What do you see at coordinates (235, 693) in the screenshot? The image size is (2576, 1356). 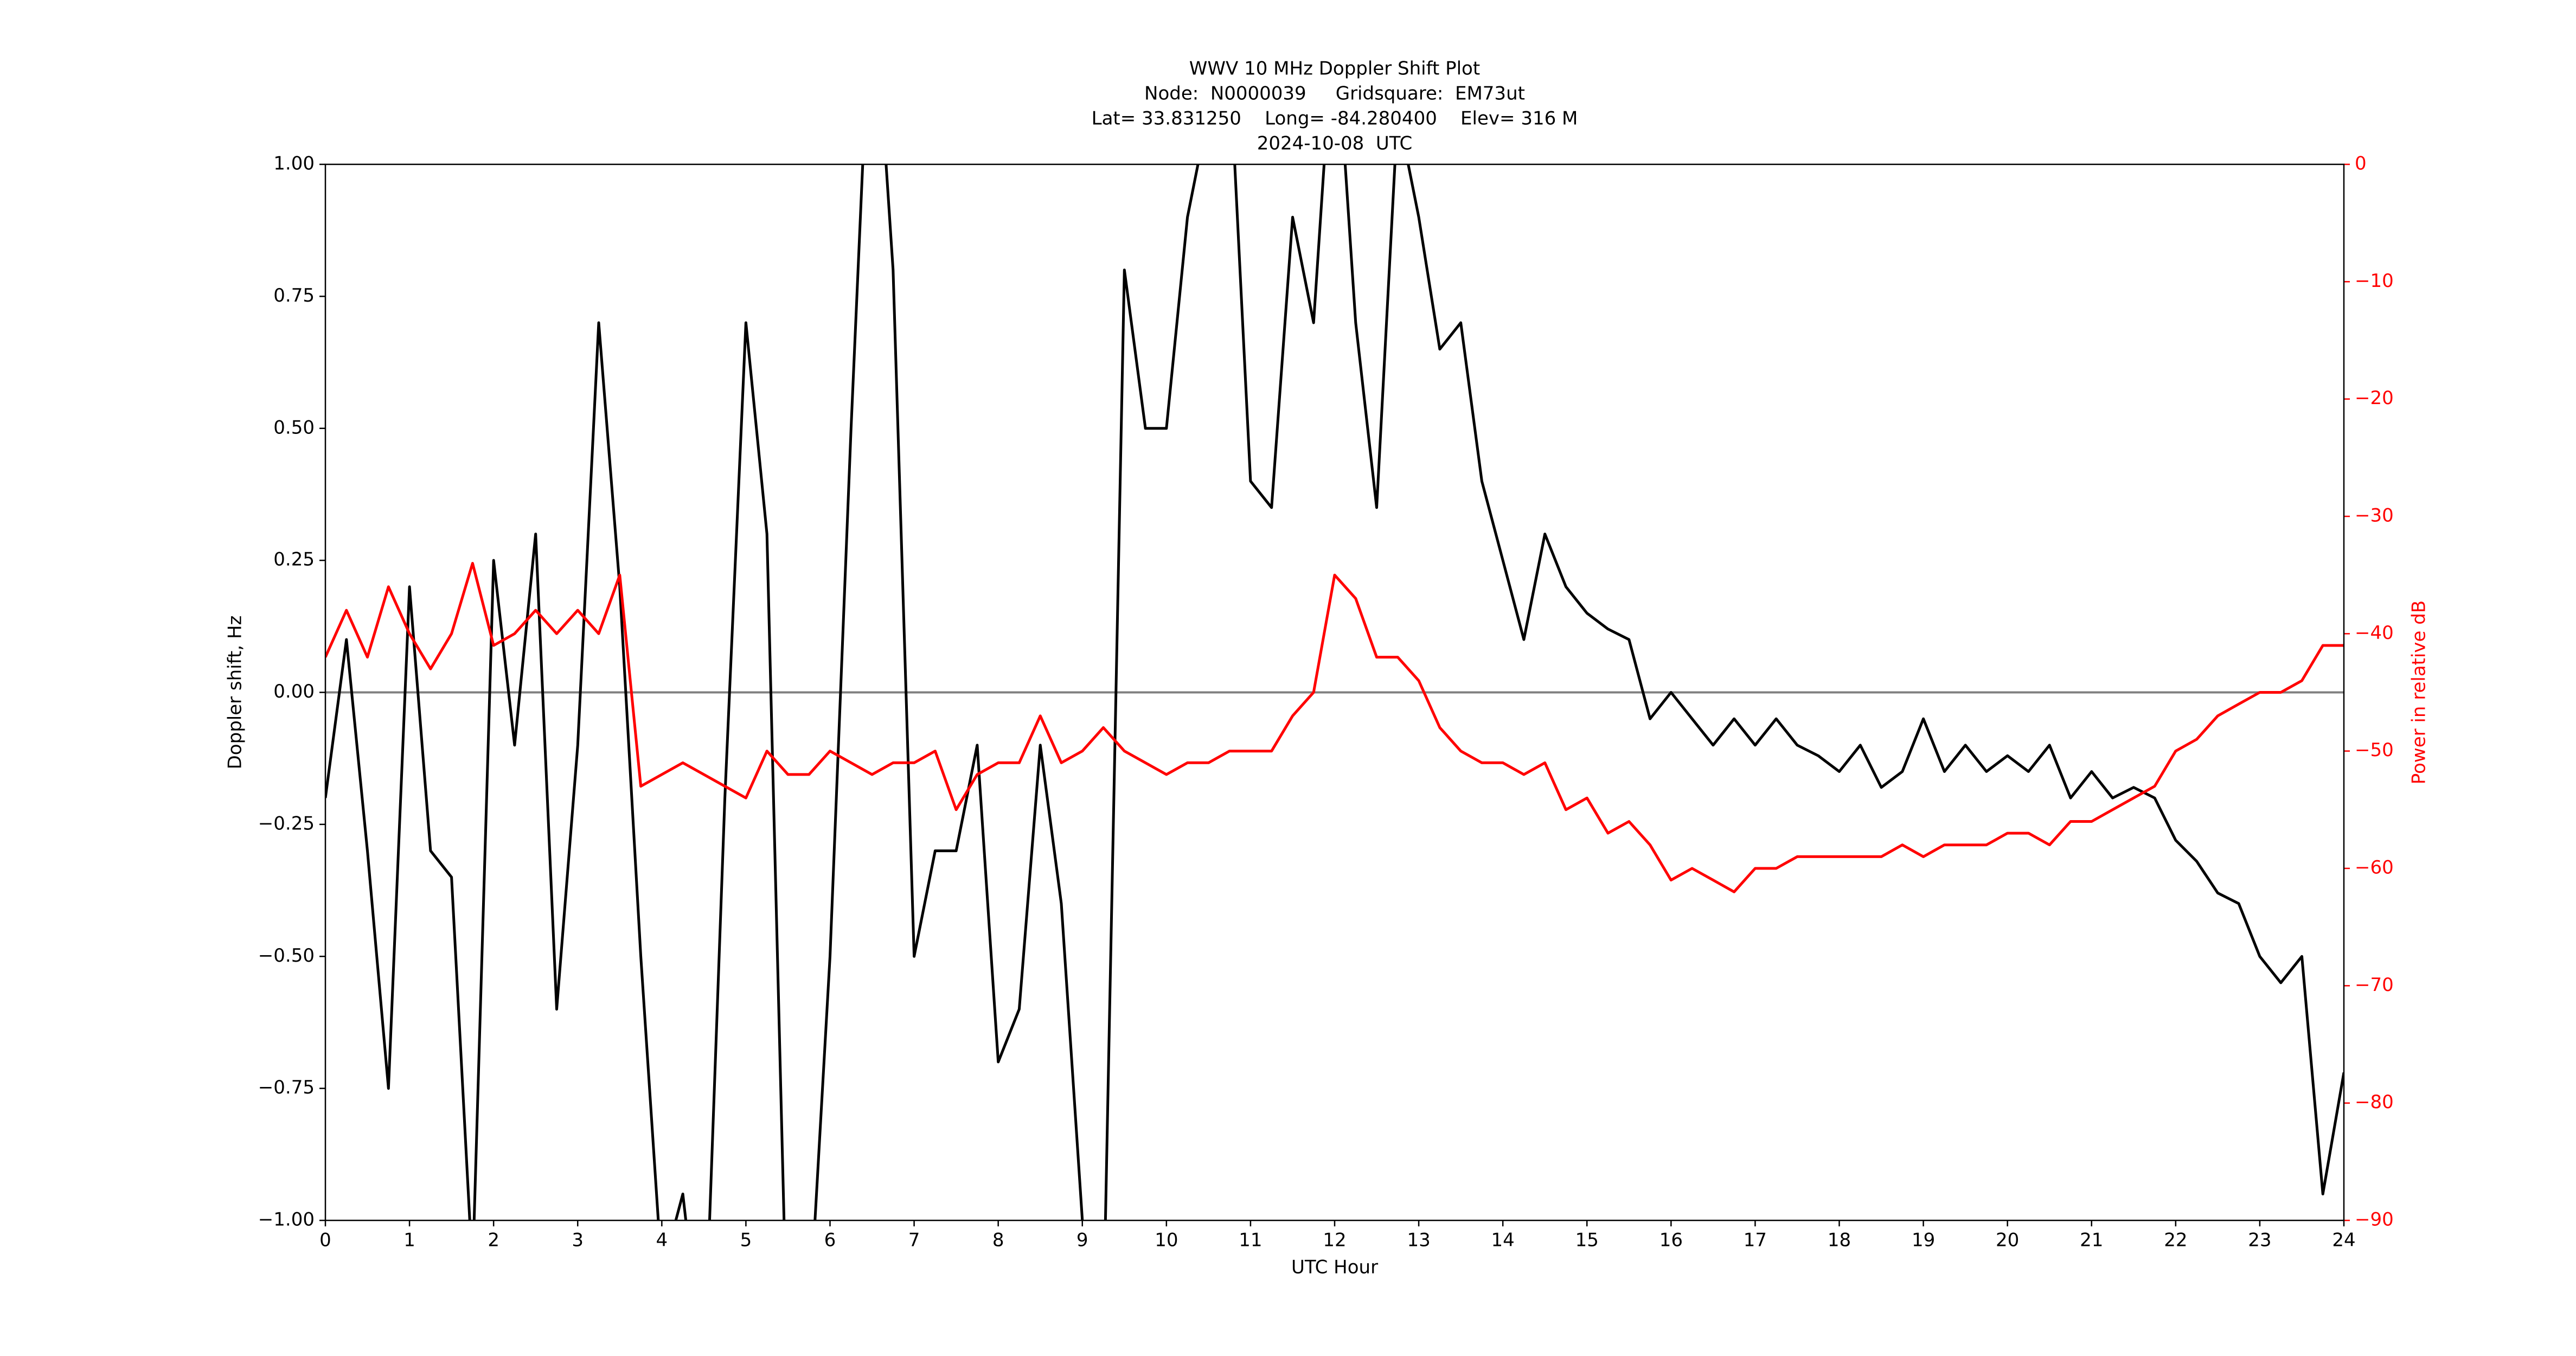 I see `y-axis-label: Doppler shift, Hz` at bounding box center [235, 693].